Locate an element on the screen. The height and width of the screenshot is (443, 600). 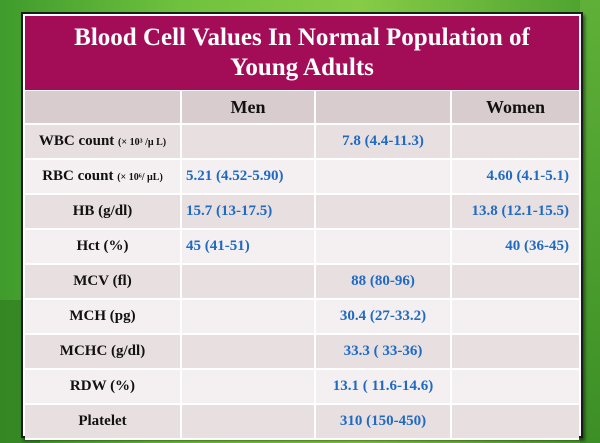
common-value: 13.1 ( 11.6-14.6) is located at coordinates (383, 387).